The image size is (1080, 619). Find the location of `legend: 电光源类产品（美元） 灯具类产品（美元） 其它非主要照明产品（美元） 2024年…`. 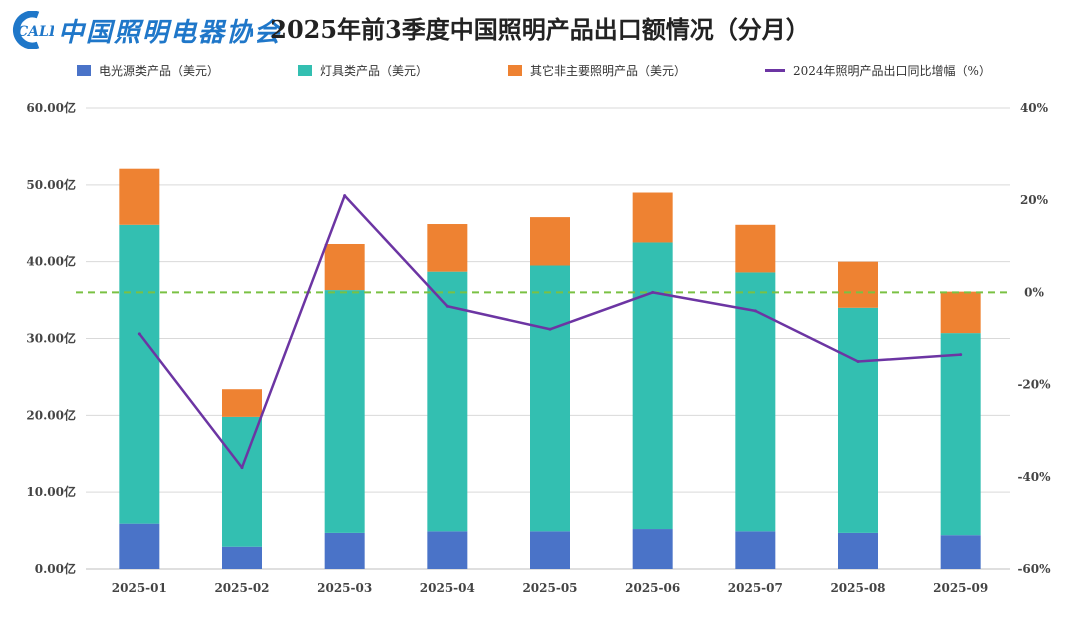

legend: 电光源类产品（美元） 灯具类产品（美元） 其它非主要照明产品（美元） 2024年… is located at coordinates (540, 72).